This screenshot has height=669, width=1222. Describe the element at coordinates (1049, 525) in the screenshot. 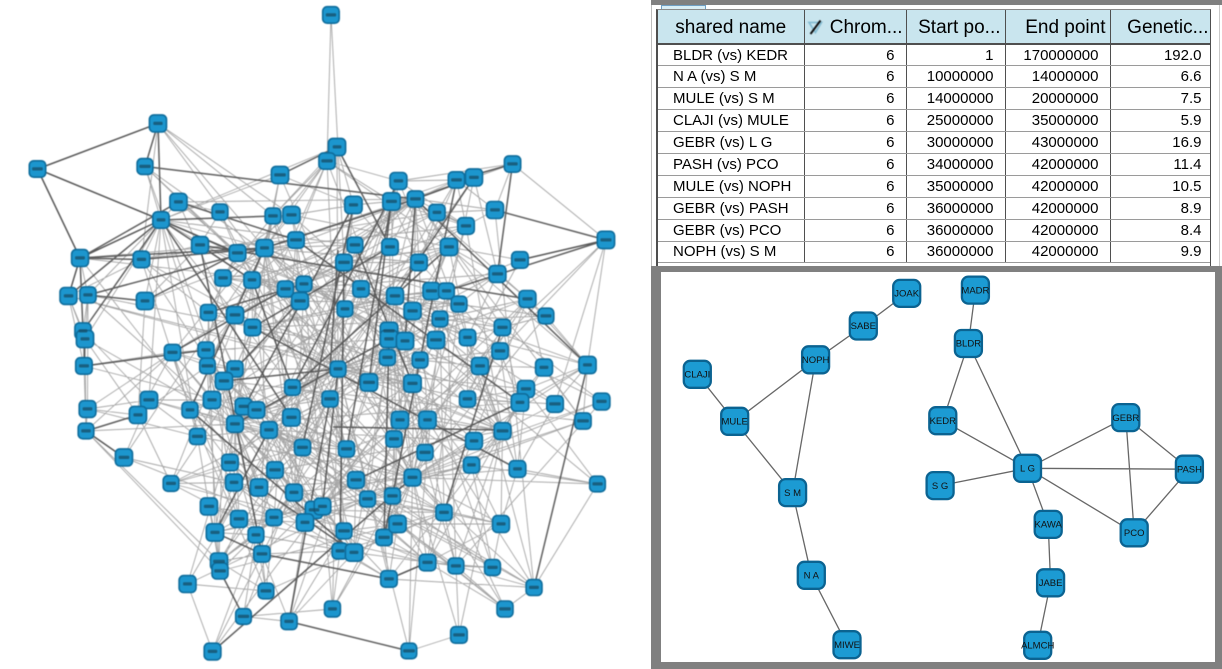

I see `svg-text: KAWA` at that location.